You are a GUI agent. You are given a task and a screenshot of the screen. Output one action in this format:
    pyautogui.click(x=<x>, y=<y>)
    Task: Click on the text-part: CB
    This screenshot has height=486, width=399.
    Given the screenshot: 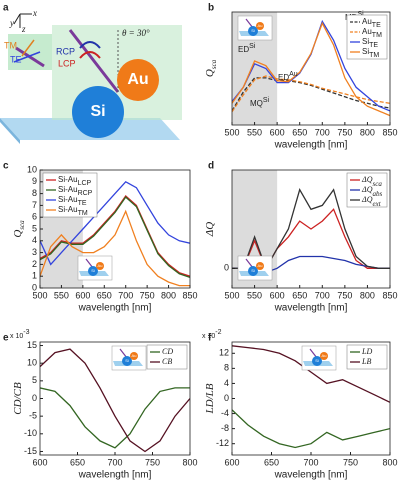 What is the action you would take?
    pyautogui.click(x=167, y=361)
    